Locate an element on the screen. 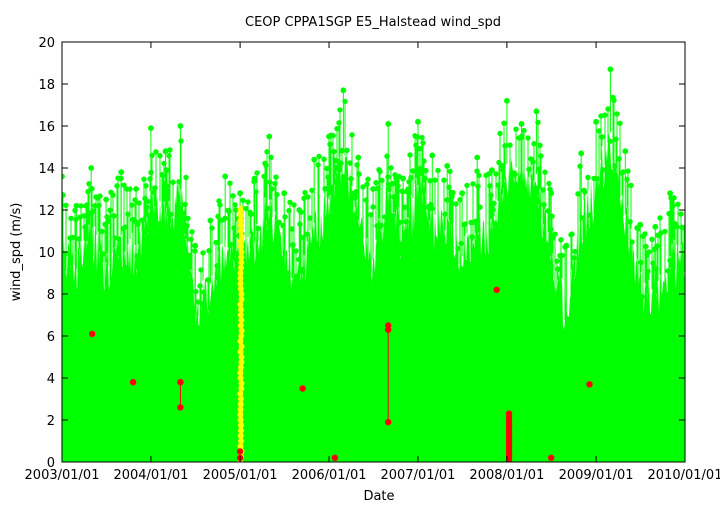 The height and width of the screenshot is (508, 720). y-tick-label: 12 is located at coordinates (46, 211).